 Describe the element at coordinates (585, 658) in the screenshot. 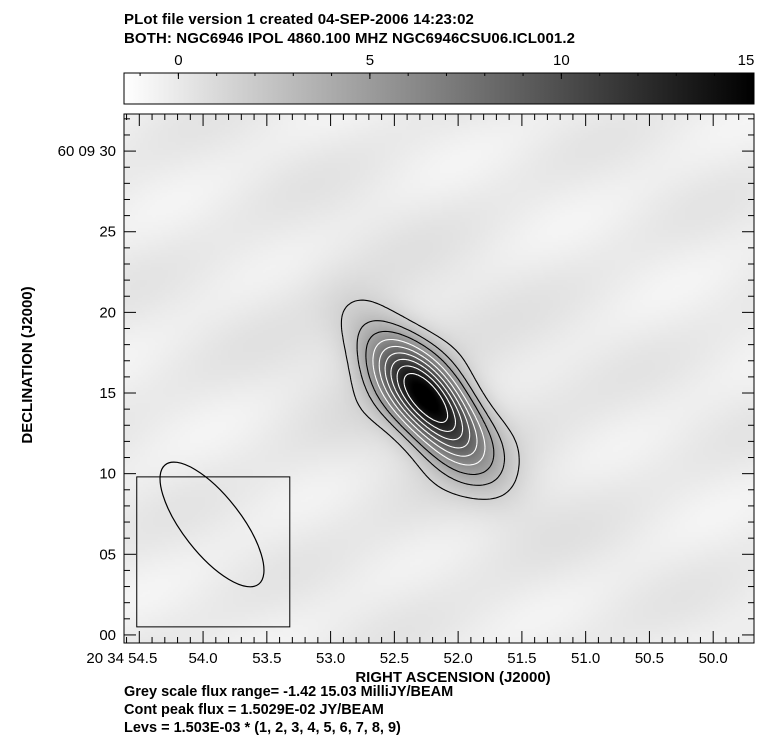

I see `x-tick-label: 51.0` at that location.